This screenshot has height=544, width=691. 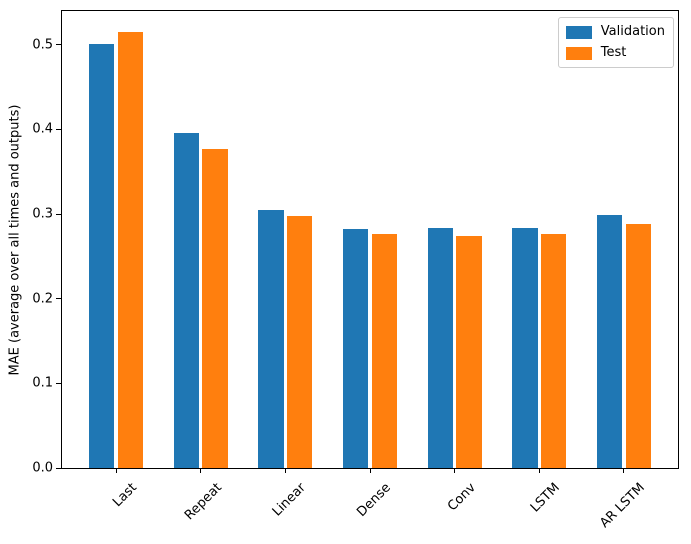 I want to click on bar-validation-repeat, so click(x=186, y=300).